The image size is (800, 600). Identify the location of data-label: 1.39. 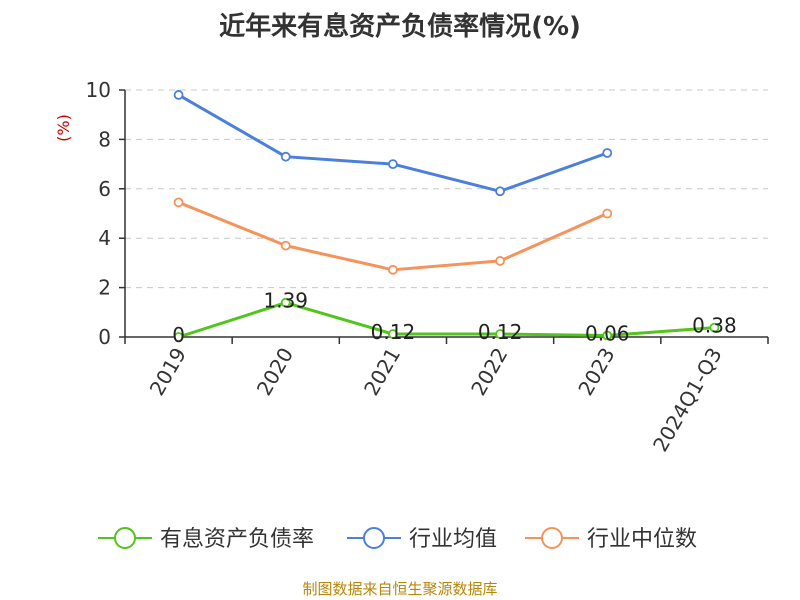
(285, 301).